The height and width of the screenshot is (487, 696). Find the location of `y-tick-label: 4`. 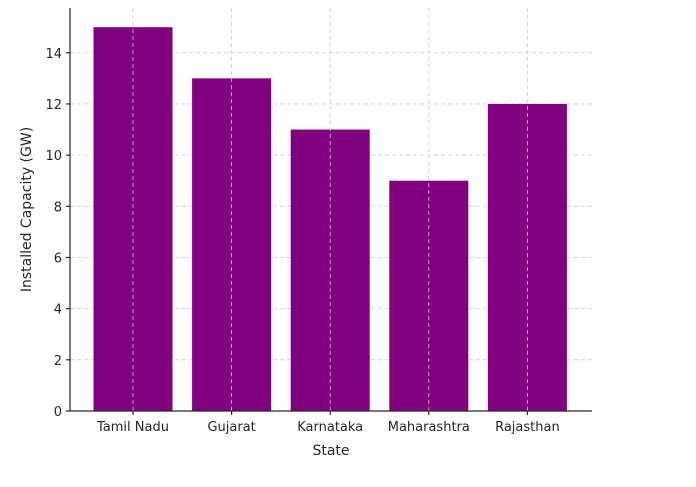

y-tick-label: 4 is located at coordinates (58, 310).